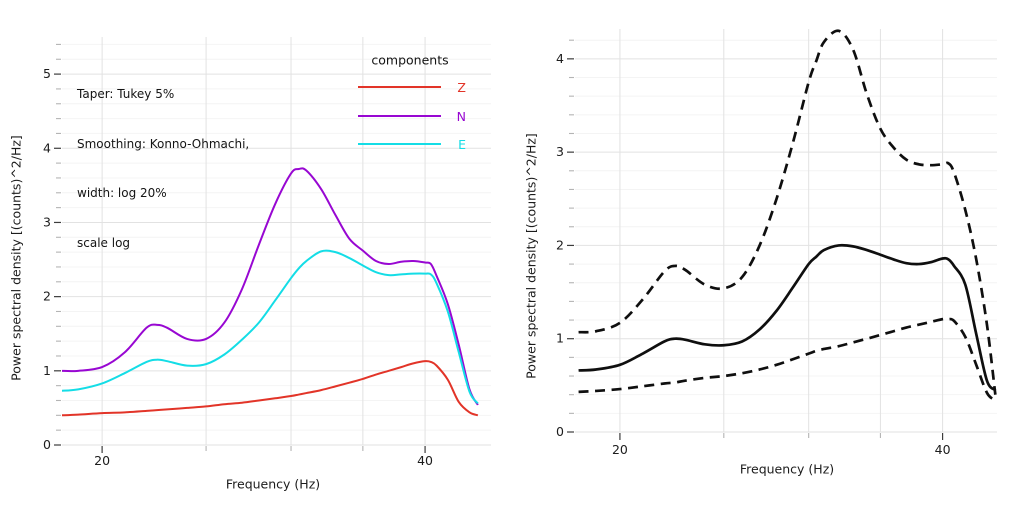  What do you see at coordinates (462, 144) in the screenshot?
I see `legend-label-e: E` at bounding box center [462, 144].